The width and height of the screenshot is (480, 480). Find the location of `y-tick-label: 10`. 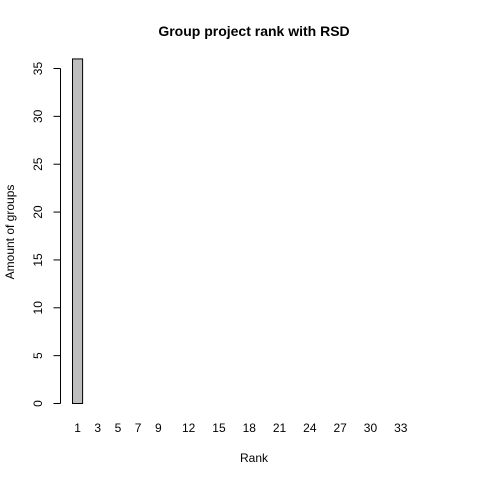

y-tick-label: 10 is located at coordinates (38, 308).